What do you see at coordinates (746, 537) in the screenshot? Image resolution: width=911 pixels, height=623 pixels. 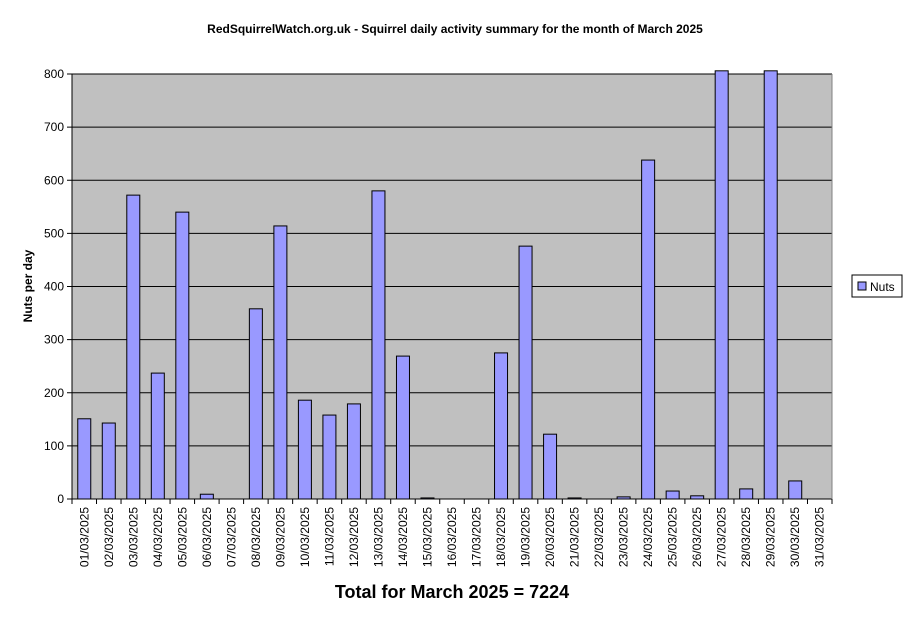 I see `x-tick-label: 28/03/2025` at bounding box center [746, 537].